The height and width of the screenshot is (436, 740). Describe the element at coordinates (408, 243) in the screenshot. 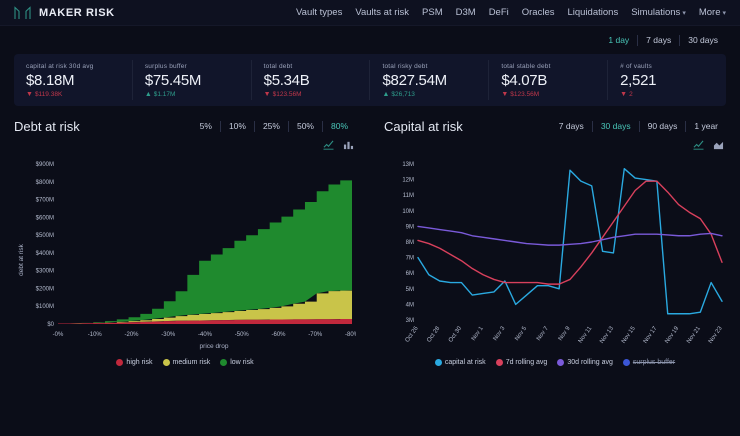

I see `y-axis-ticks: 3M 4M 5M 6M 7M 8M 9M 10M 11M 12M 13M` at that location.